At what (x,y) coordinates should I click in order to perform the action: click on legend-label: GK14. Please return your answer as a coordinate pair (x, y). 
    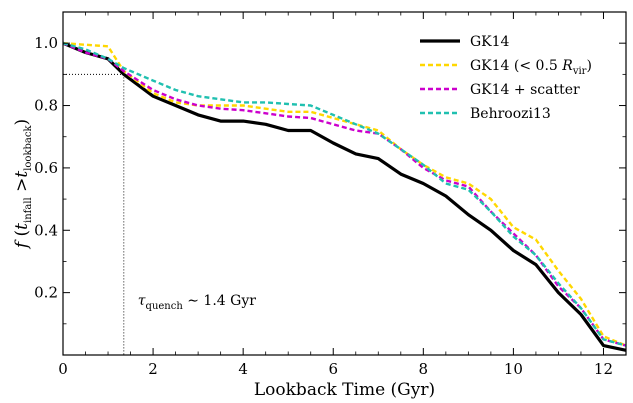
    Looking at the image, I should click on (490, 42).